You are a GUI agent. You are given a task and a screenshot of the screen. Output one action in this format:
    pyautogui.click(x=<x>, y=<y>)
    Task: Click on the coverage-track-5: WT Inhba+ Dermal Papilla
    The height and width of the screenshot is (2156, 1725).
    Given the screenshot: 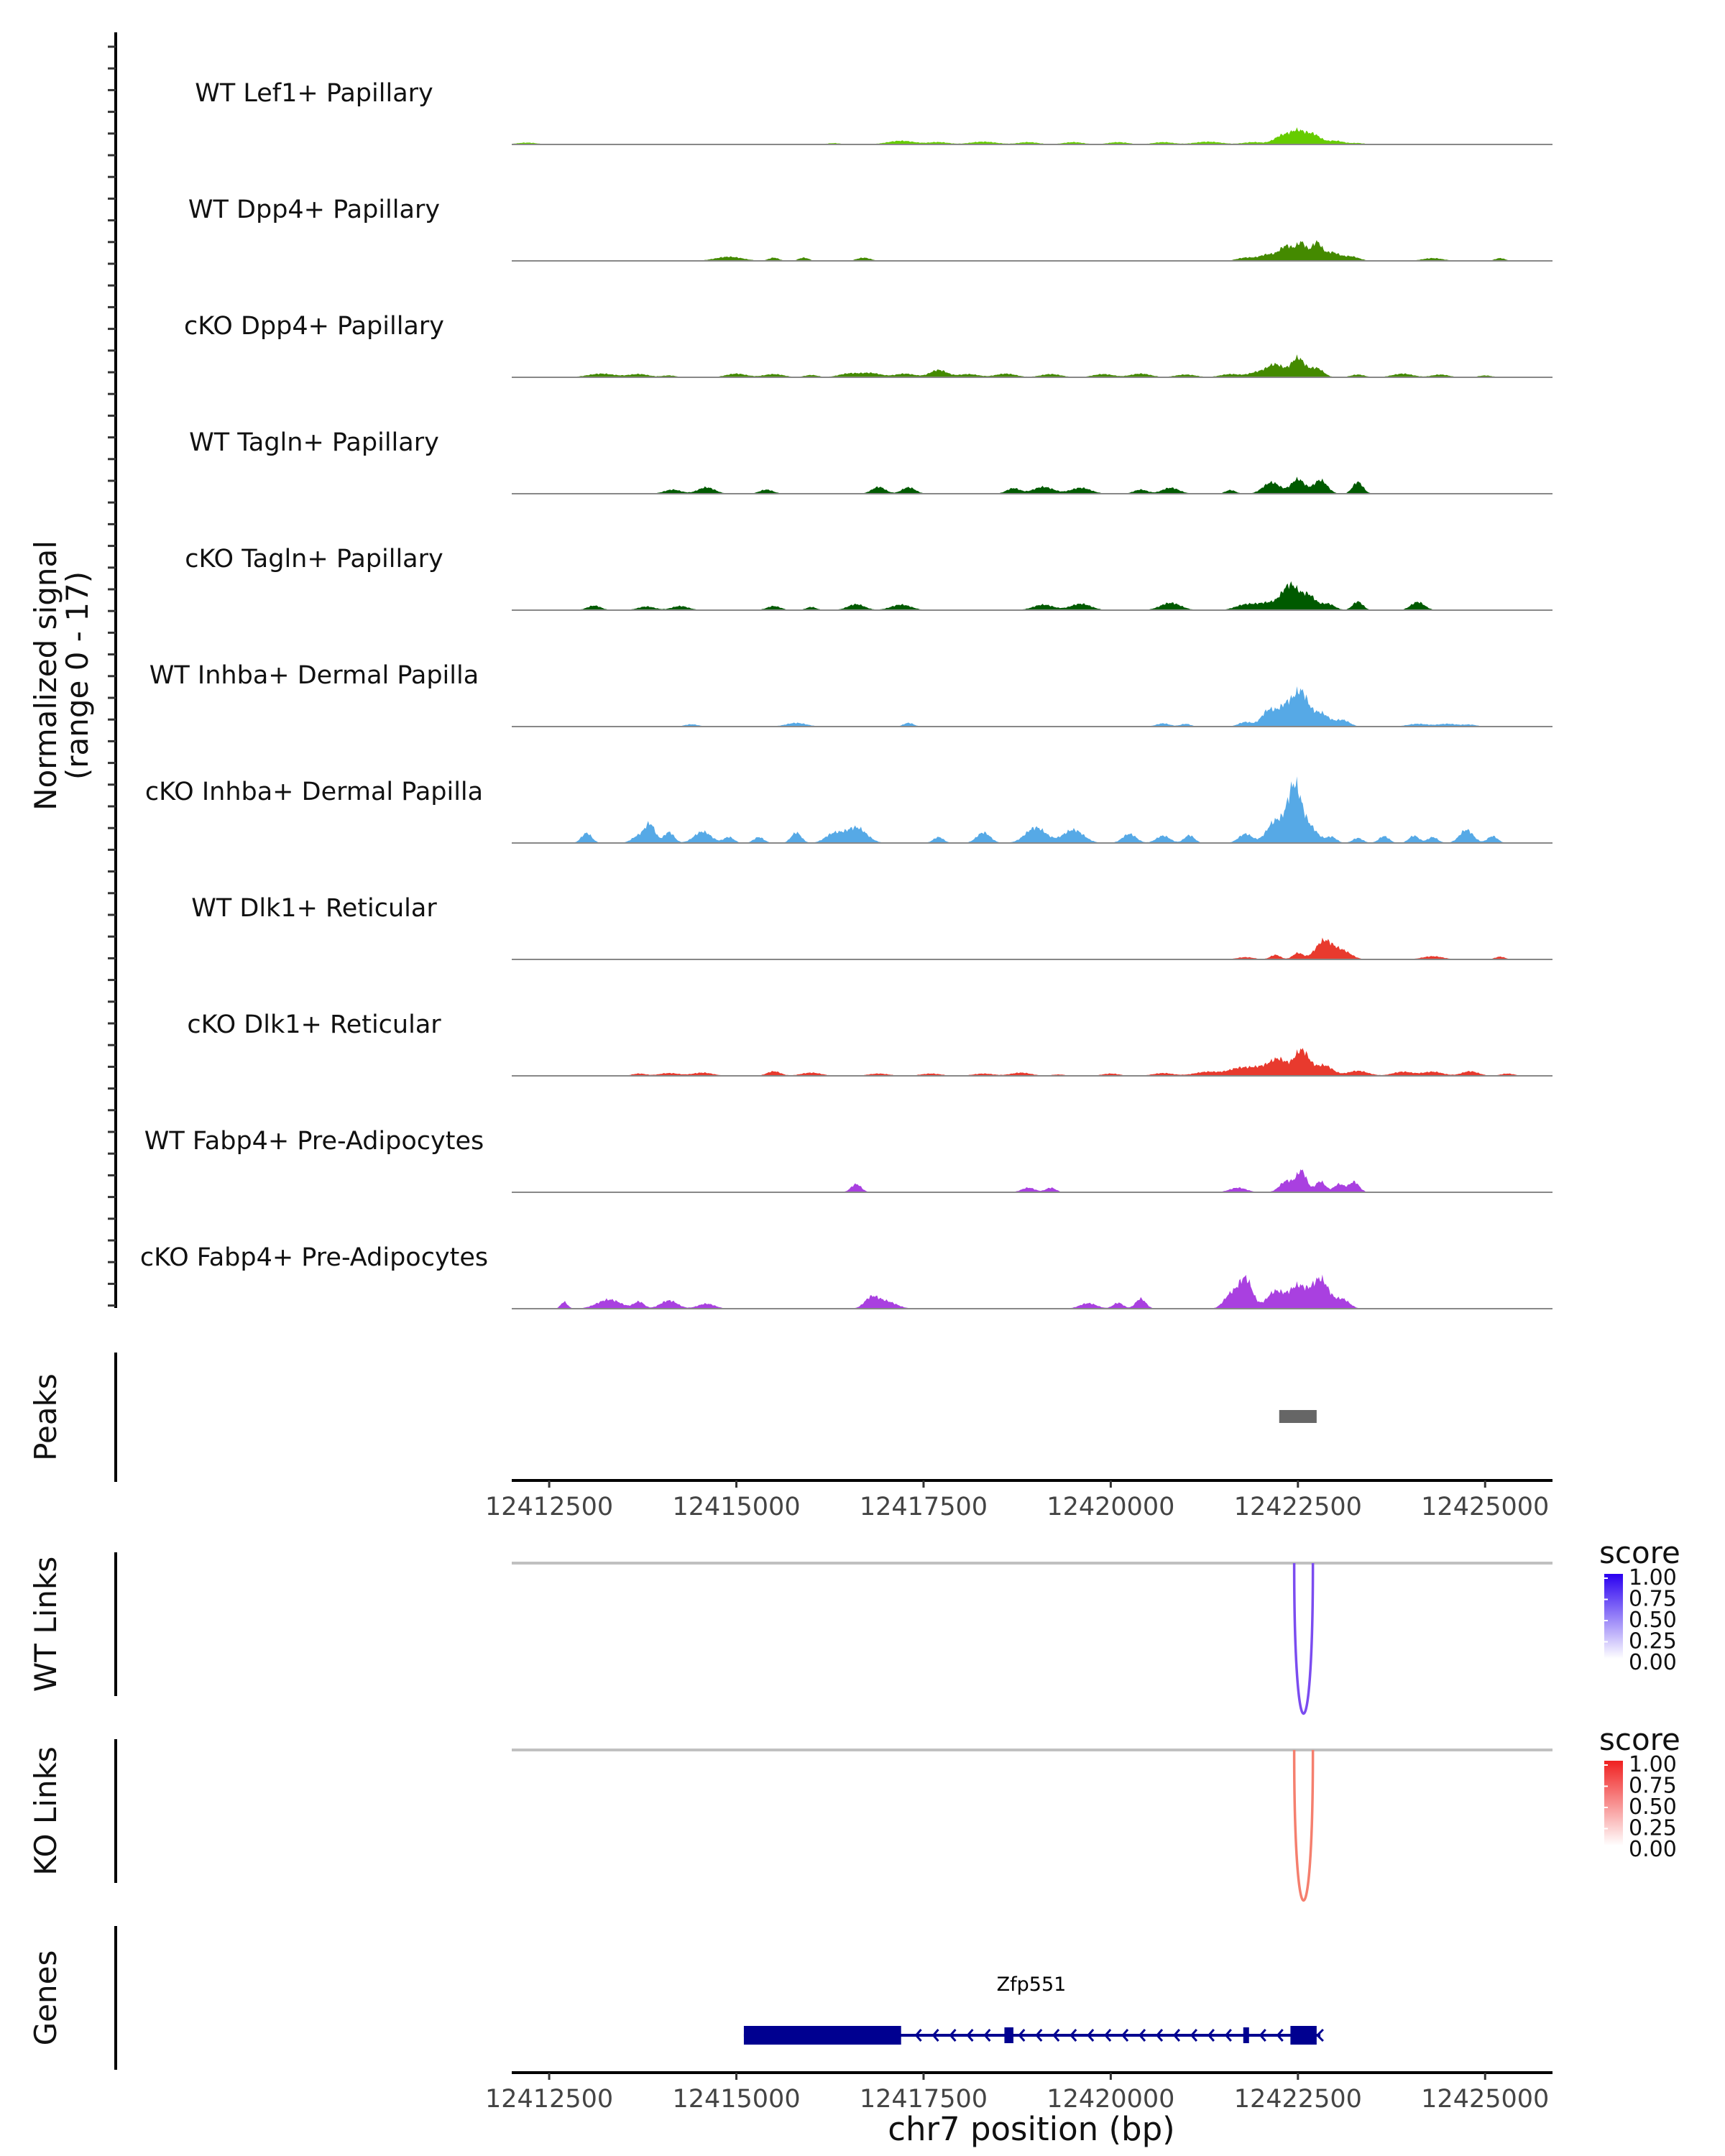 What is the action you would take?
    pyautogui.click(x=851, y=694)
    